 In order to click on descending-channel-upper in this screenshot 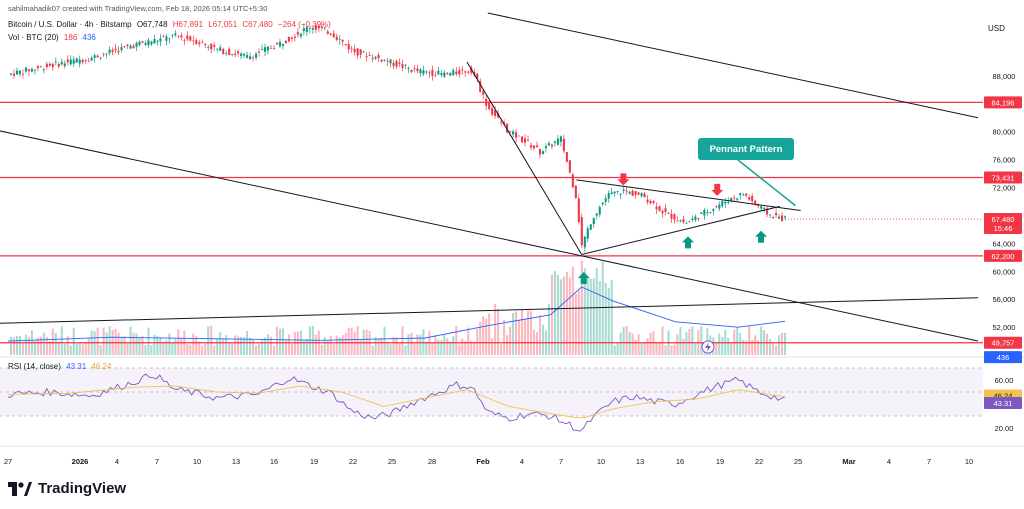, I will do `click(733, 65)`.